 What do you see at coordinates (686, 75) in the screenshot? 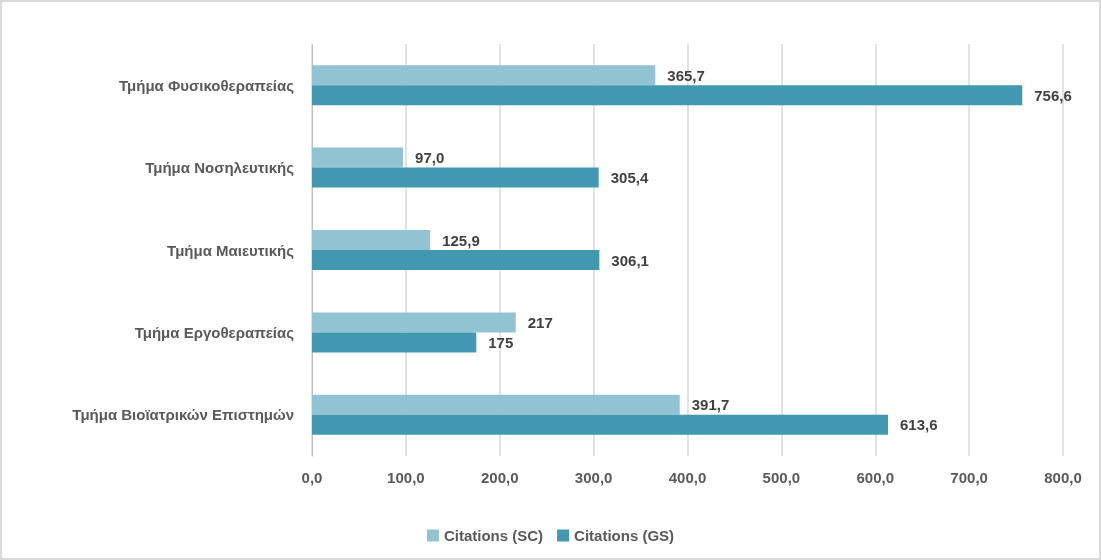
I see `data-label: 365,7` at bounding box center [686, 75].